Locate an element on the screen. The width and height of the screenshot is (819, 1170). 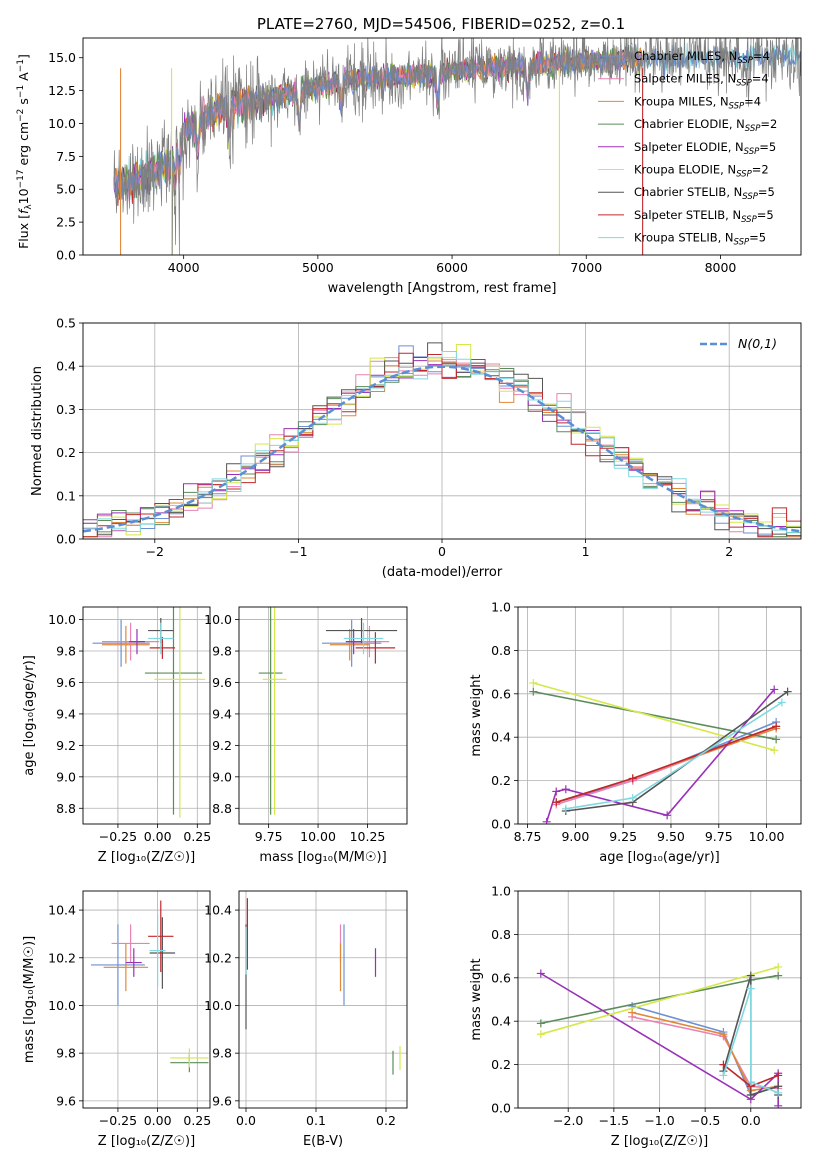
x-tick-label: 0 is located at coordinates (442, 551).